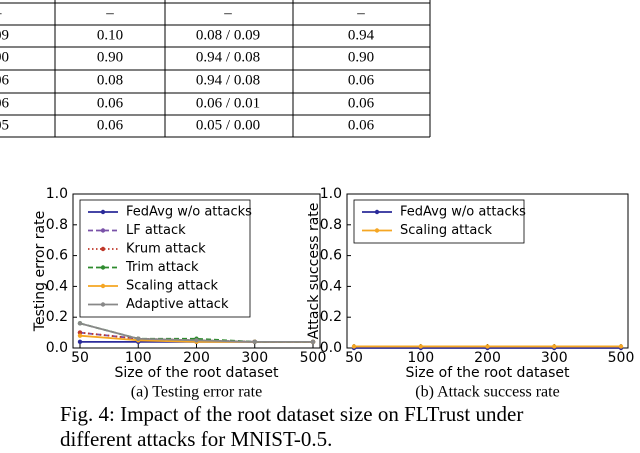 This screenshot has width=640, height=453. Describe the element at coordinates (196, 392) in the screenshot. I see `subcaption: (a) Testing error rate` at that location.